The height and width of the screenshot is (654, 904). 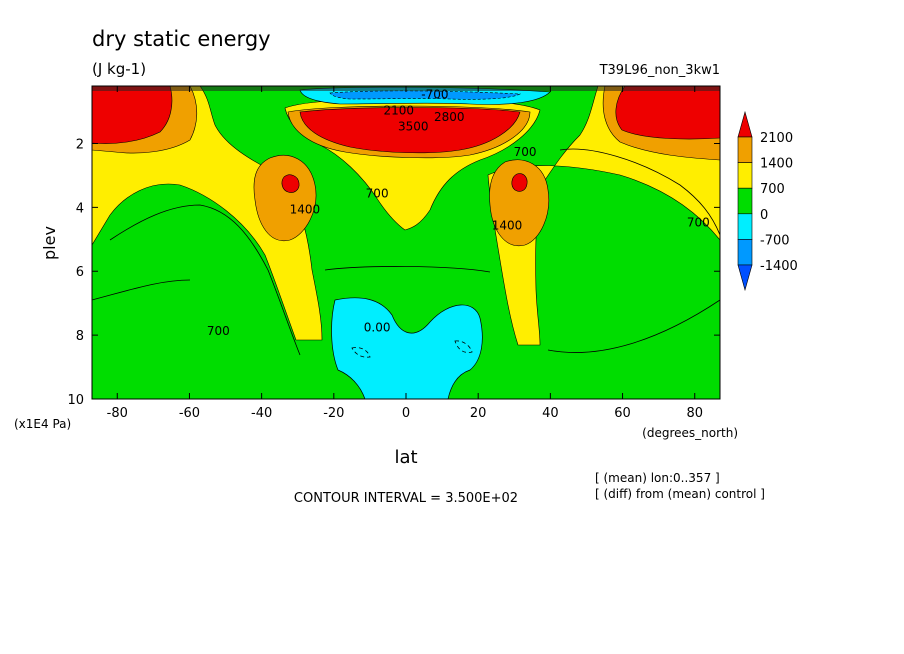 What do you see at coordinates (519, 203) in the screenshot?
I see `contour-fill-1400-nh` at bounding box center [519, 203].